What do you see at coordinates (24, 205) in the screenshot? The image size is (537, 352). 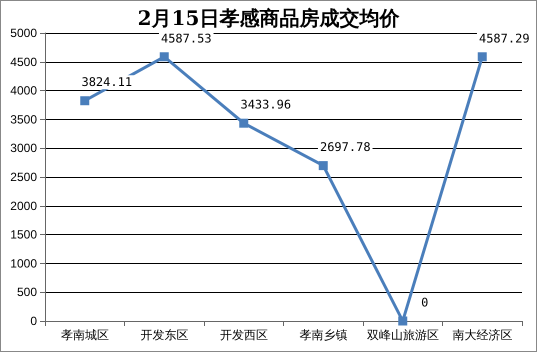 I see `y-tick-label: 2000` at bounding box center [24, 205].